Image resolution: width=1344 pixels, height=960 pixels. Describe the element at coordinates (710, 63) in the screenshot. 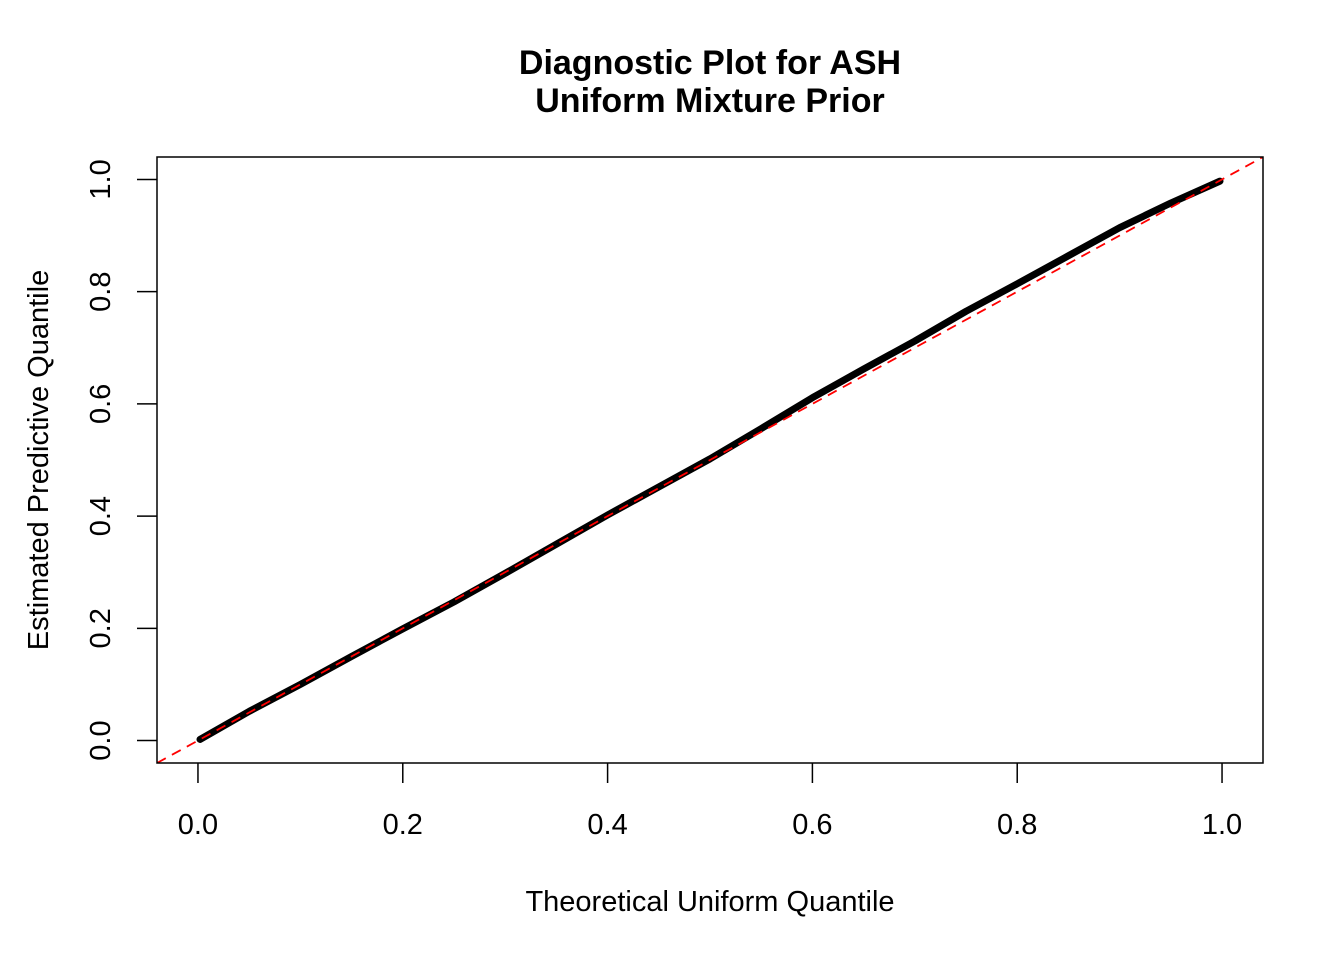

I see `chart-title: Diagnostic Plot for ASH` at that location.